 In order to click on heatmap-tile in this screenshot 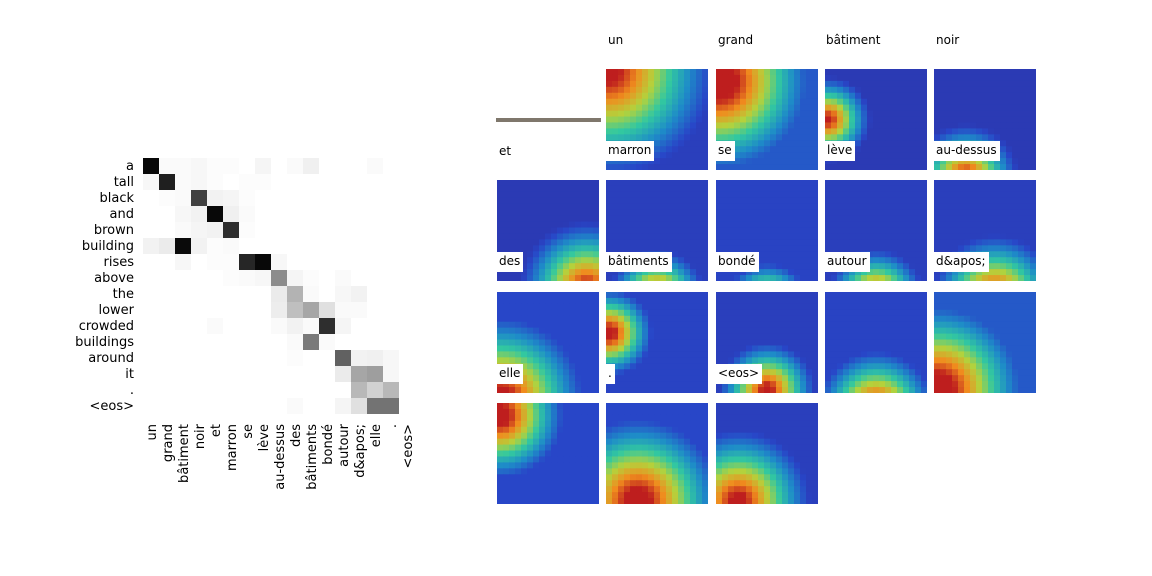, I will do `click(548, 119)`.